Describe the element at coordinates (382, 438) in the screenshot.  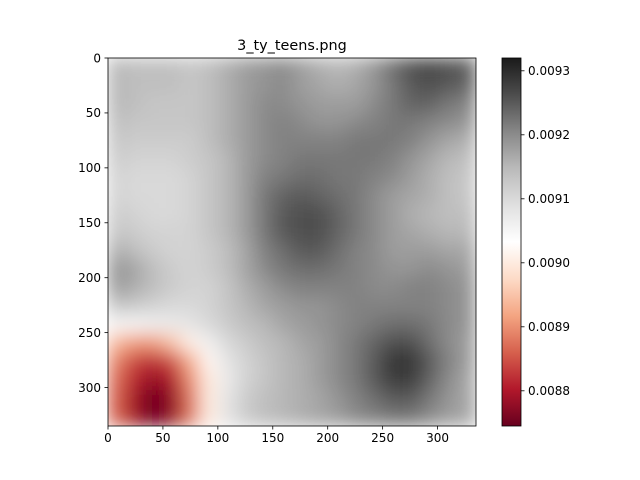
I see `x-tick-label: 250` at that location.